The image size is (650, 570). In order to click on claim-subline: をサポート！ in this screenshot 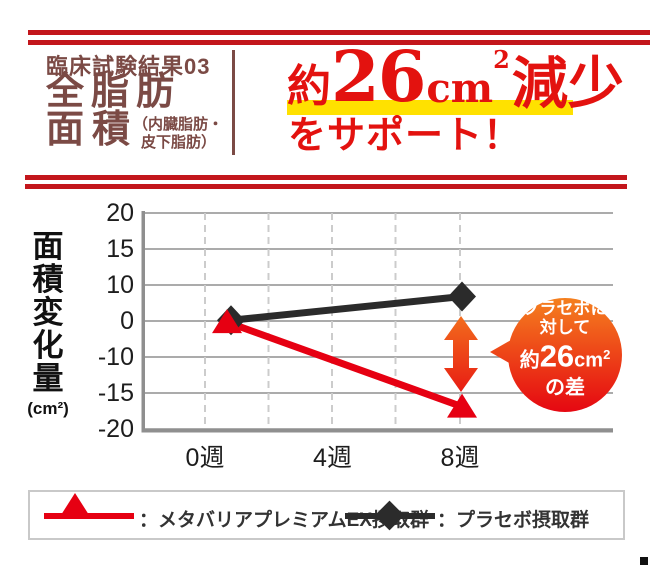, I will do `click(405, 134)`.